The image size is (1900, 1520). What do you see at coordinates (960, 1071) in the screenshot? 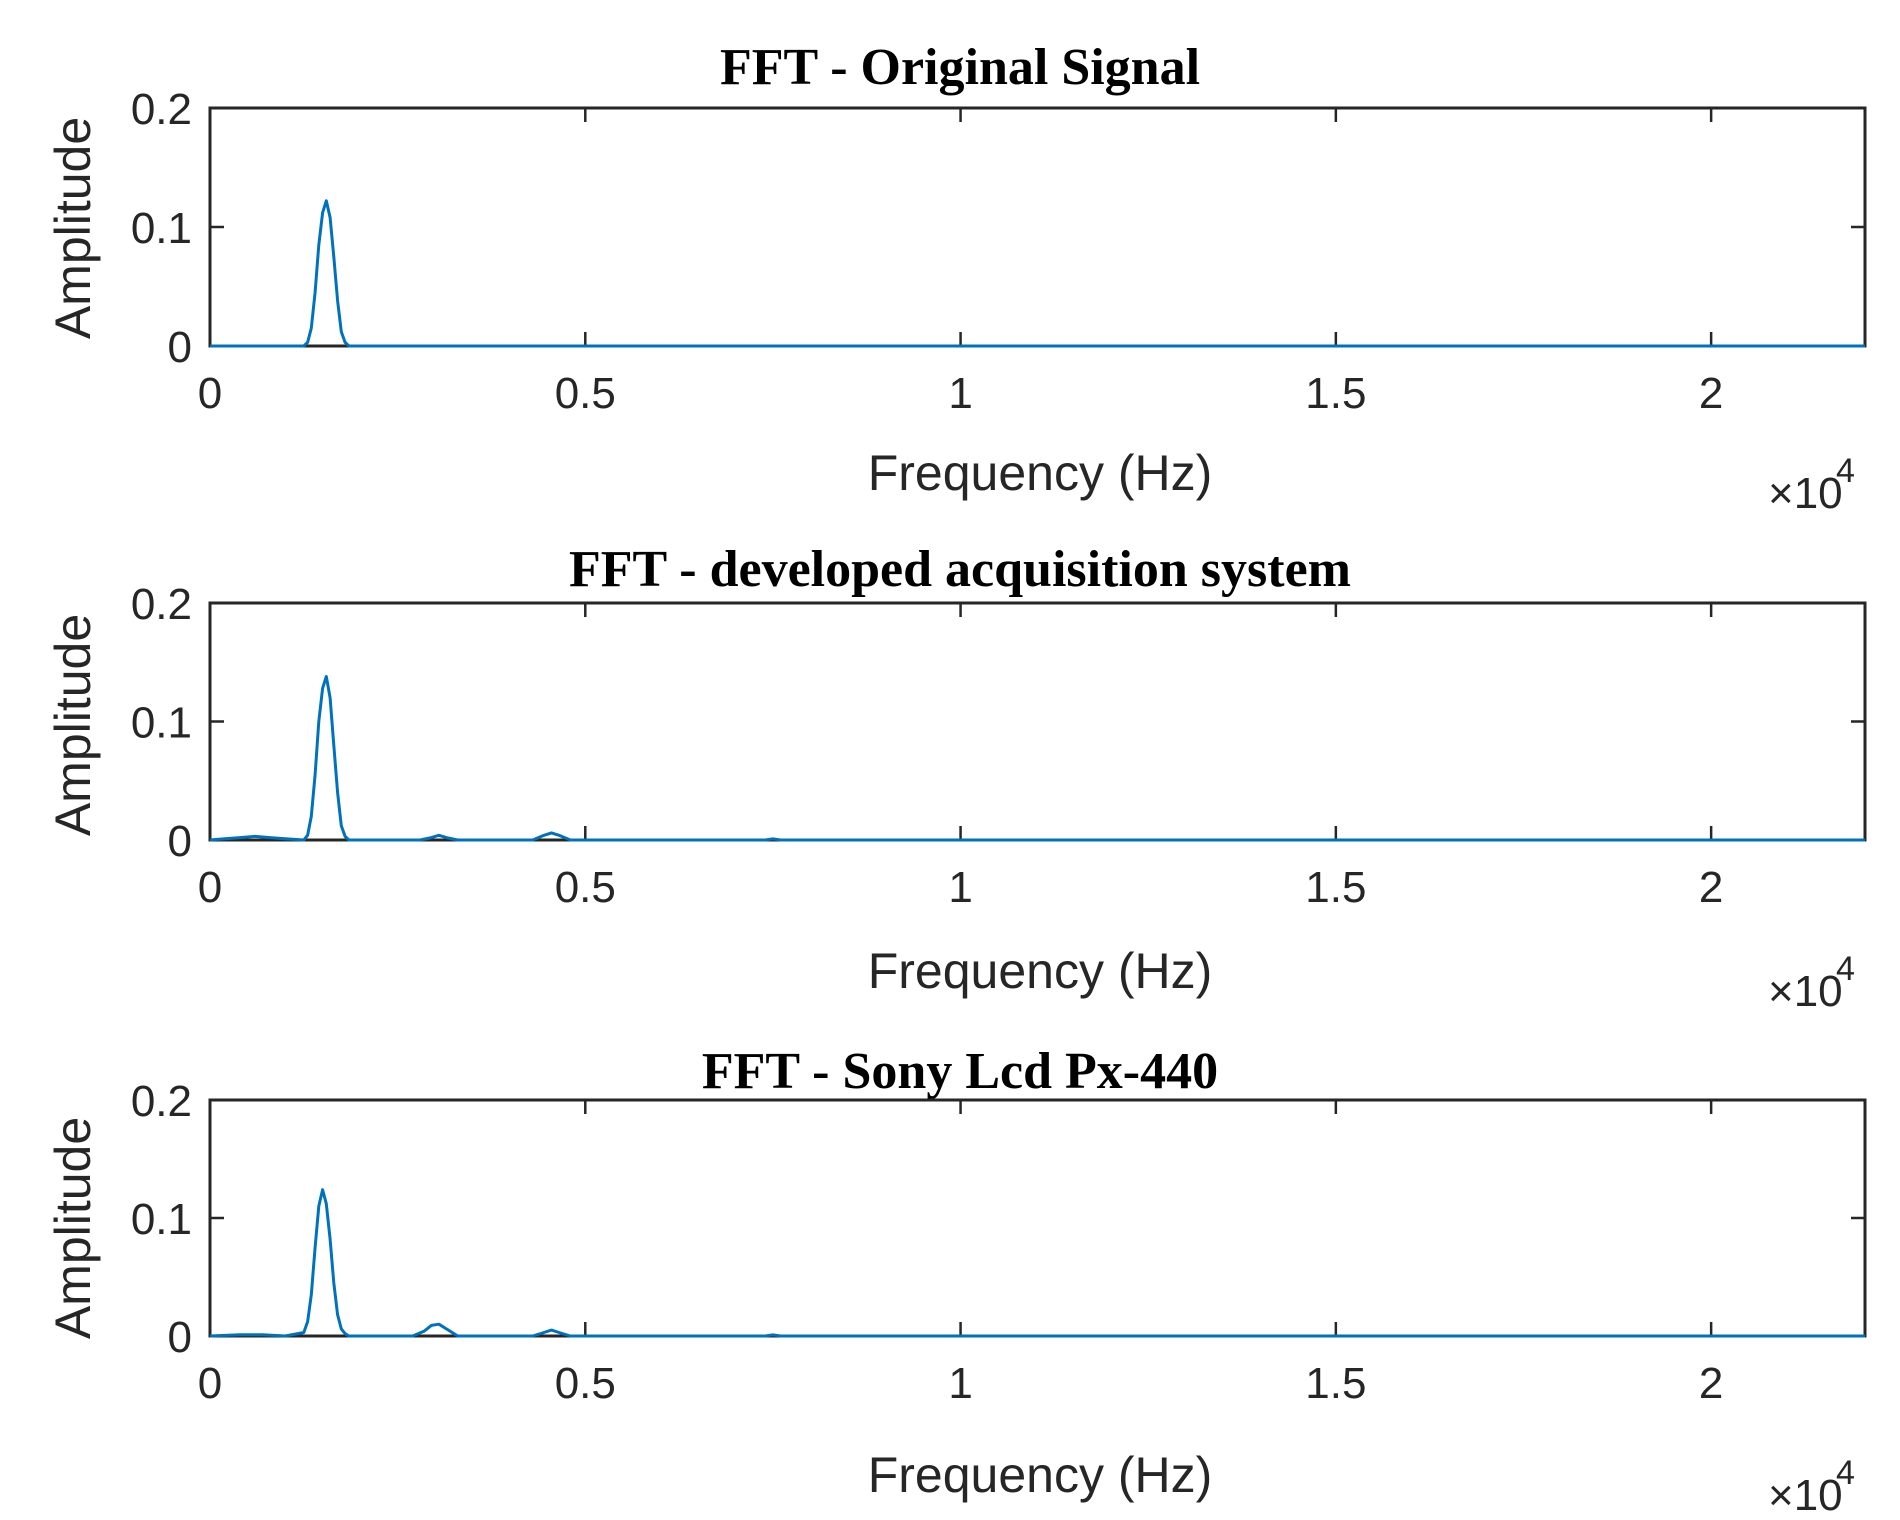
I see `subplot-title: FFT - Sony Lcd Px-440` at bounding box center [960, 1071].